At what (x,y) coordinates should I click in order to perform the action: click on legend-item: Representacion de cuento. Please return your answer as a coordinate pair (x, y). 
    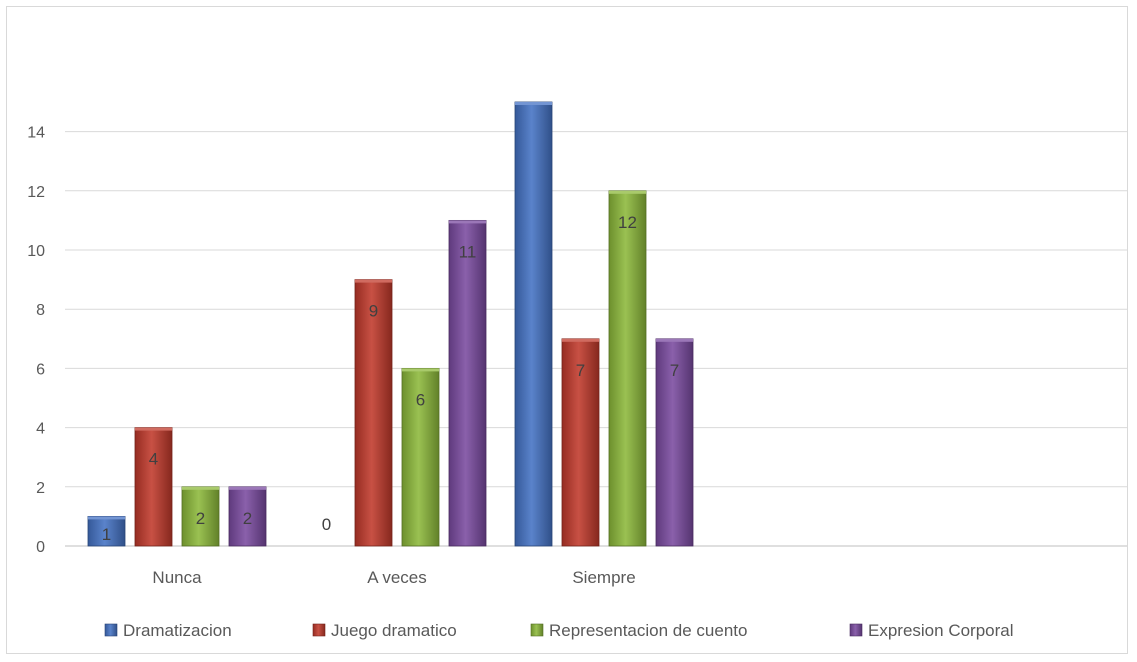
    Looking at the image, I should click on (638, 630).